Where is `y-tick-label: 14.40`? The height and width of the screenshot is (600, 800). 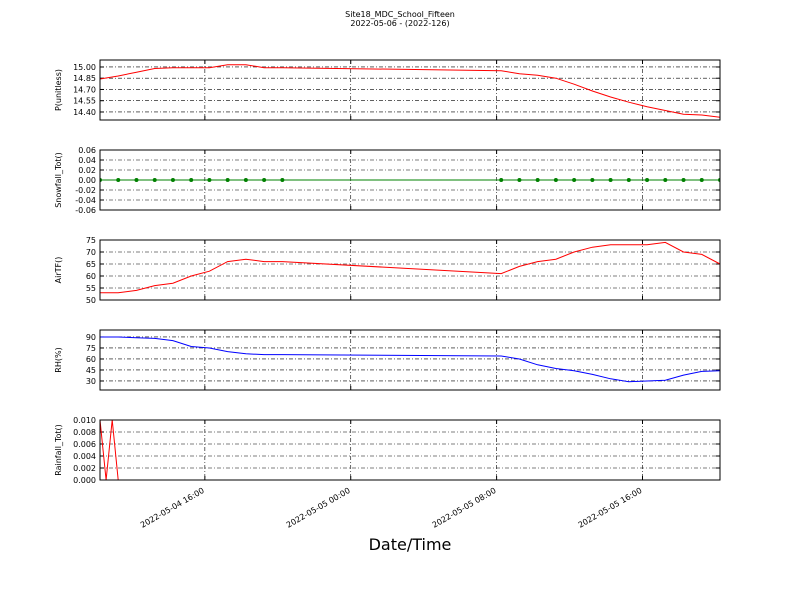 y-tick-label: 14.40 is located at coordinates (84, 112).